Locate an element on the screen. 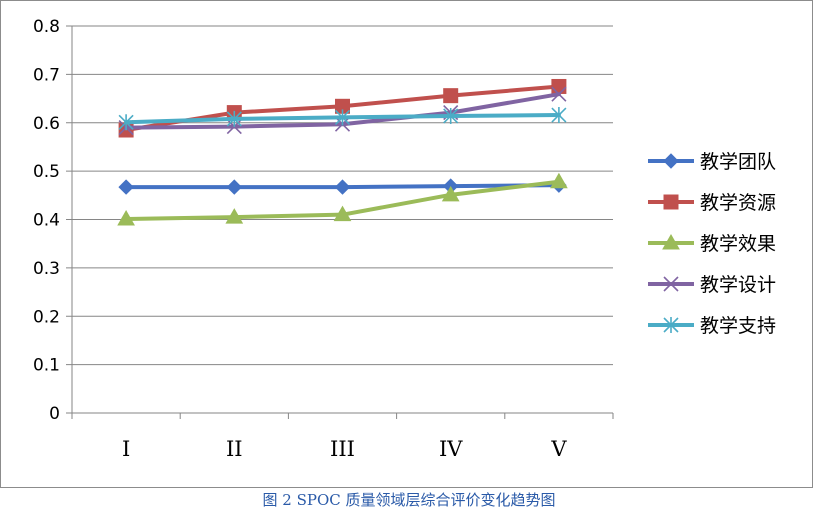 The width and height of the screenshot is (818, 516). legend-label: 教学支持 is located at coordinates (738, 326).